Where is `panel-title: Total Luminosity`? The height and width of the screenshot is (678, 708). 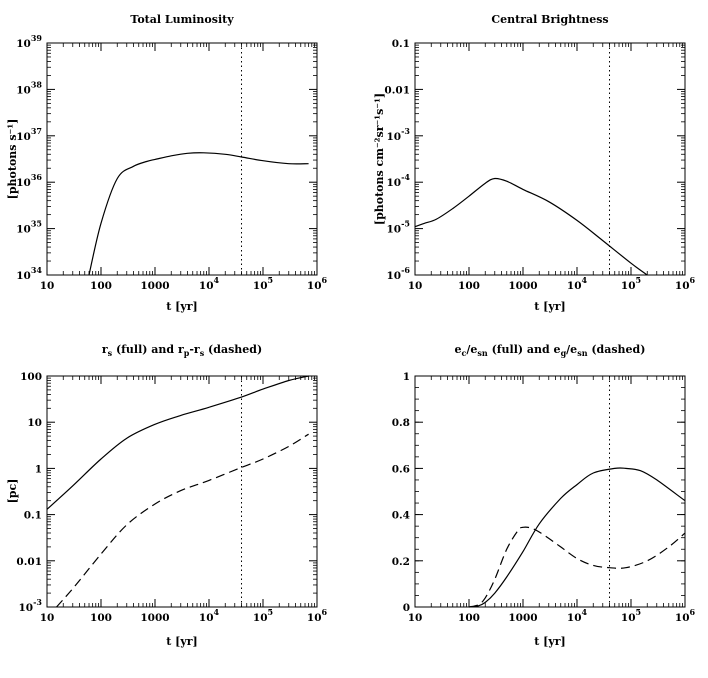 panel-title: Total Luminosity is located at coordinates (182, 19).